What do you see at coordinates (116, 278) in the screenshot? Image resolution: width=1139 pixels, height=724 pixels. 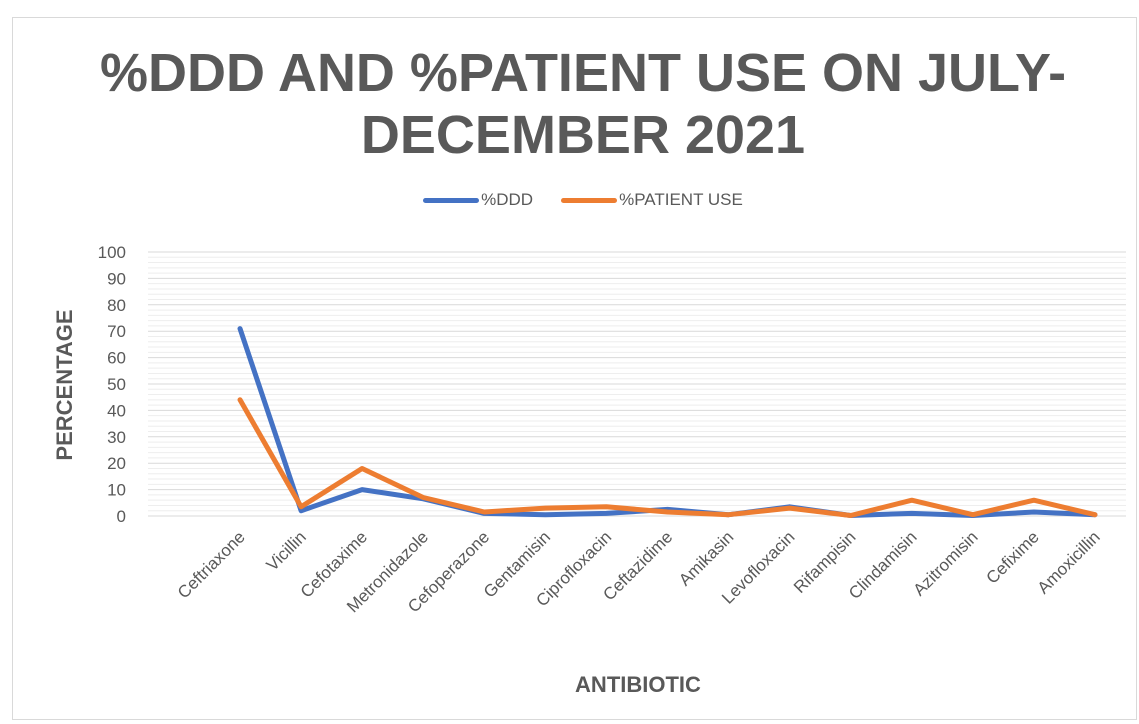 I see `y-tick-label: 90` at bounding box center [116, 278].